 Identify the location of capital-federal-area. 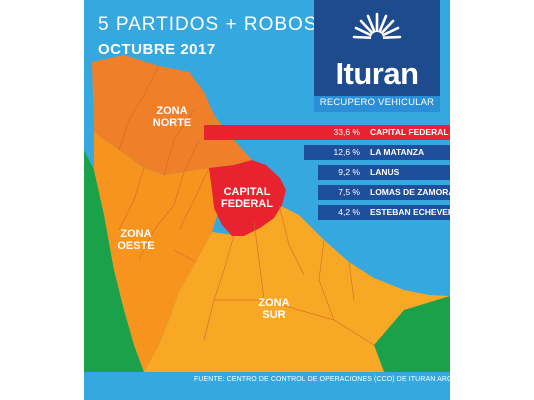
(247, 198).